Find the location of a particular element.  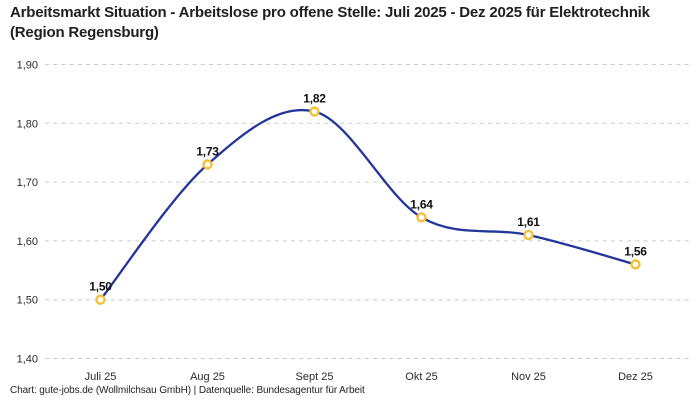

data-point-label: 1,82 is located at coordinates (314, 99).